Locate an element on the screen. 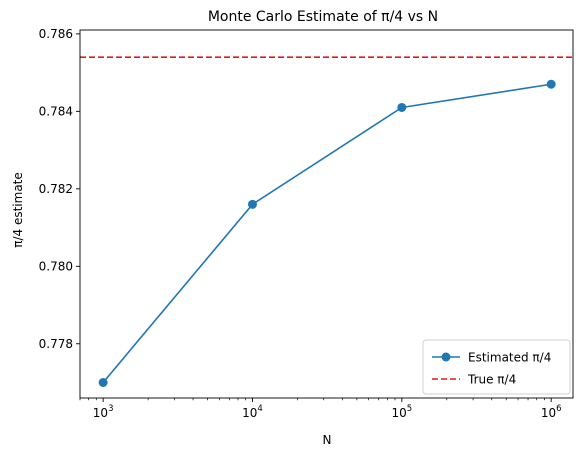 Image resolution: width=585 pixels, height=457 pixels. chart-title: Monte Carlo Estimate of π/4 vs N is located at coordinates (323, 17).